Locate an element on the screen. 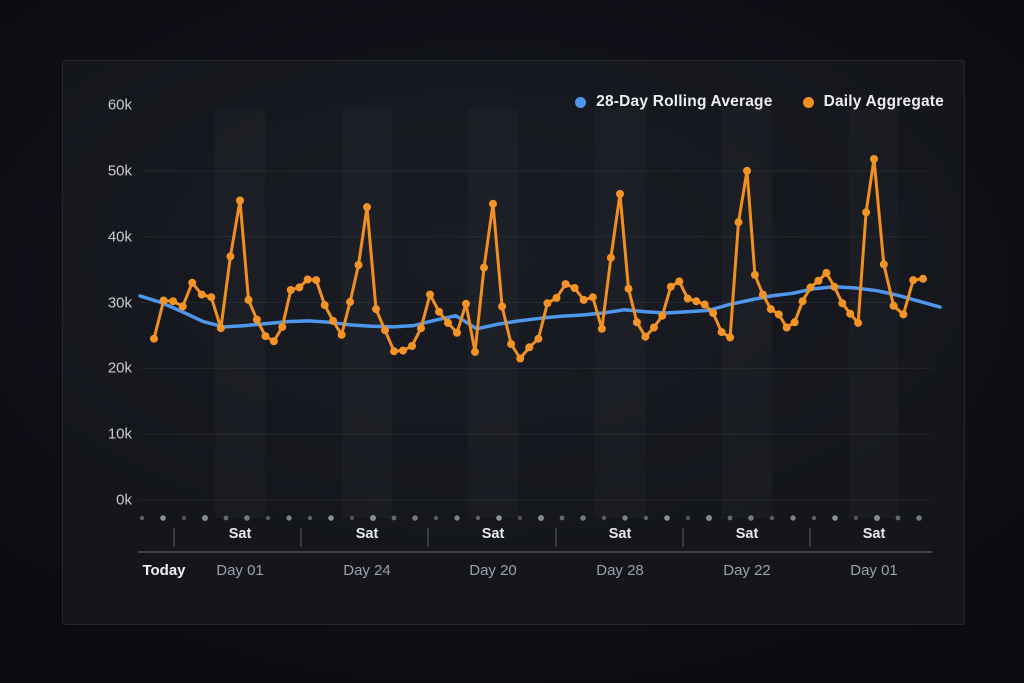 The height and width of the screenshot is (683, 1024). sat-label-1: Sat is located at coordinates (240, 534).